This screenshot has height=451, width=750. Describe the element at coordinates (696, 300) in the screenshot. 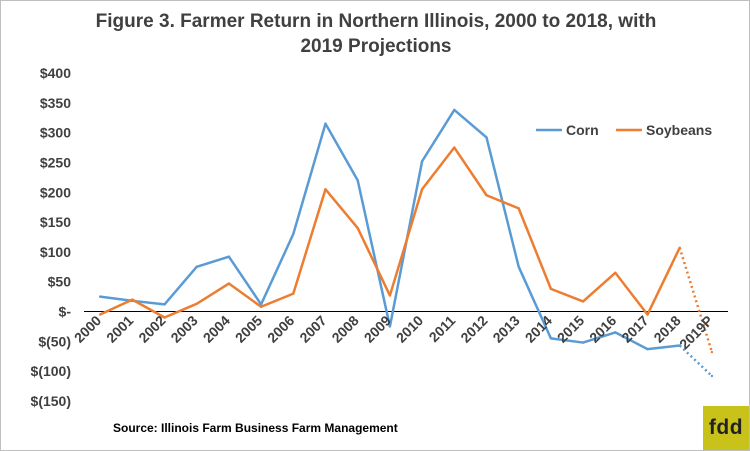

I see `soybeans-projection-line` at that location.